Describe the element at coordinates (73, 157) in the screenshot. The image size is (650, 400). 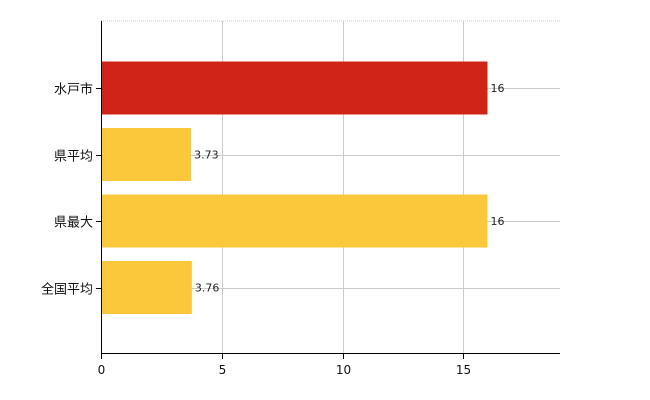
I see `category-label: 県平均` at that location.